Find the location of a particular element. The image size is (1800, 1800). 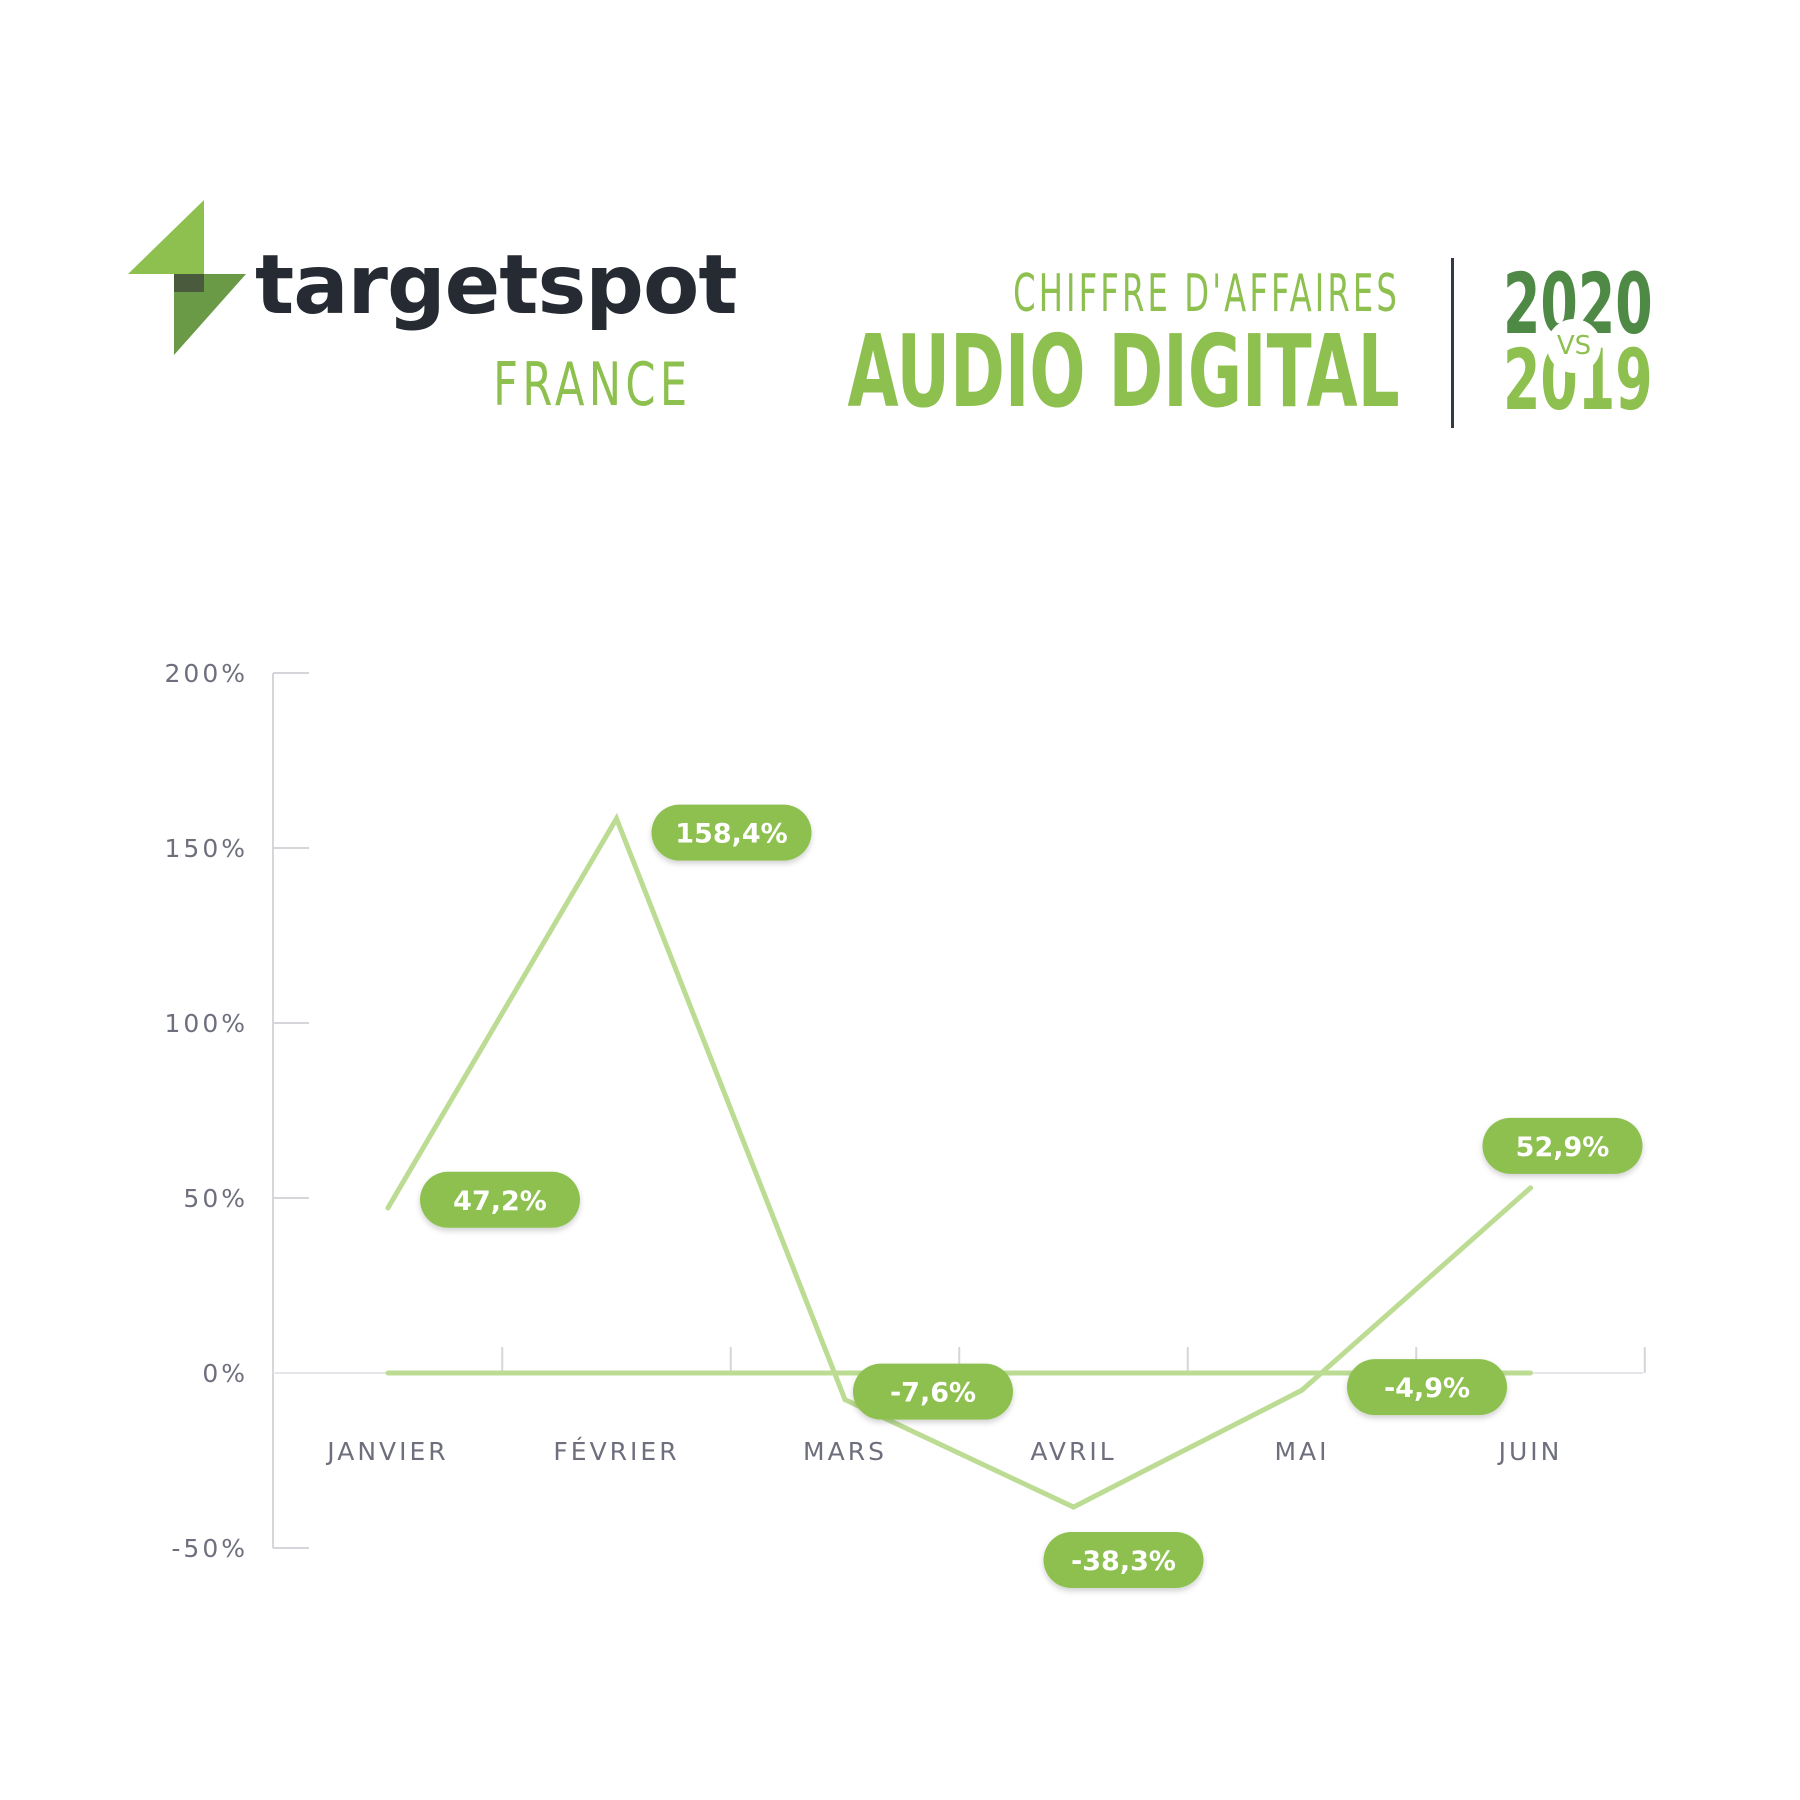

x-tick-label: JUIN is located at coordinates (1530, 1451).